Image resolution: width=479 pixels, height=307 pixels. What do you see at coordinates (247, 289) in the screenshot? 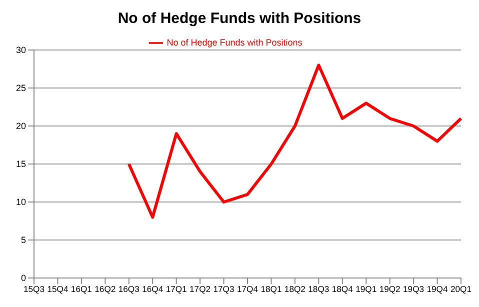
I see `x-tick-label: 17Q4` at bounding box center [247, 289].